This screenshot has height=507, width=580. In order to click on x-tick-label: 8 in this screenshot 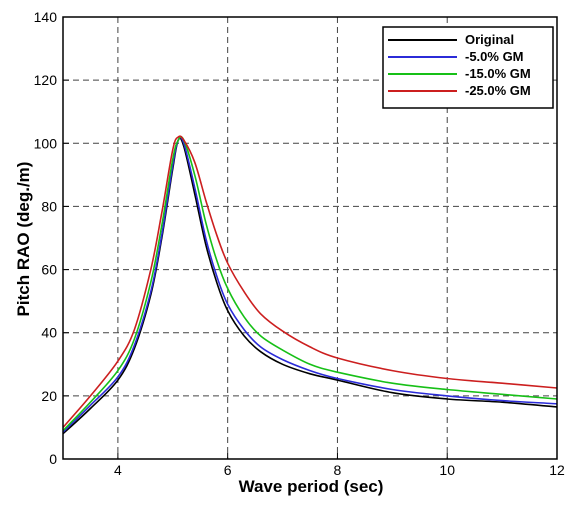, I will do `click(338, 470)`.